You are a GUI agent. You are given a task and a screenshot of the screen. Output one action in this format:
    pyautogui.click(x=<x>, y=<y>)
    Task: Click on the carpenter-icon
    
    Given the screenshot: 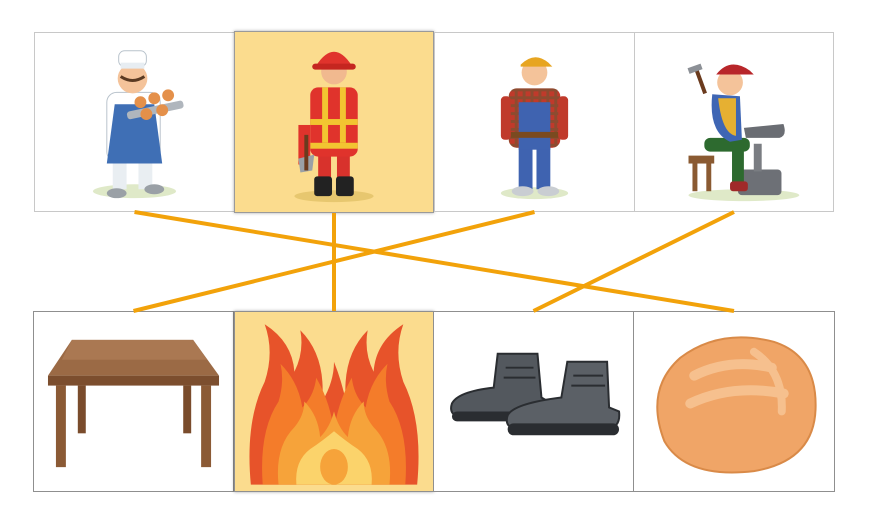 What is the action you would take?
    pyautogui.click(x=534, y=128)
    